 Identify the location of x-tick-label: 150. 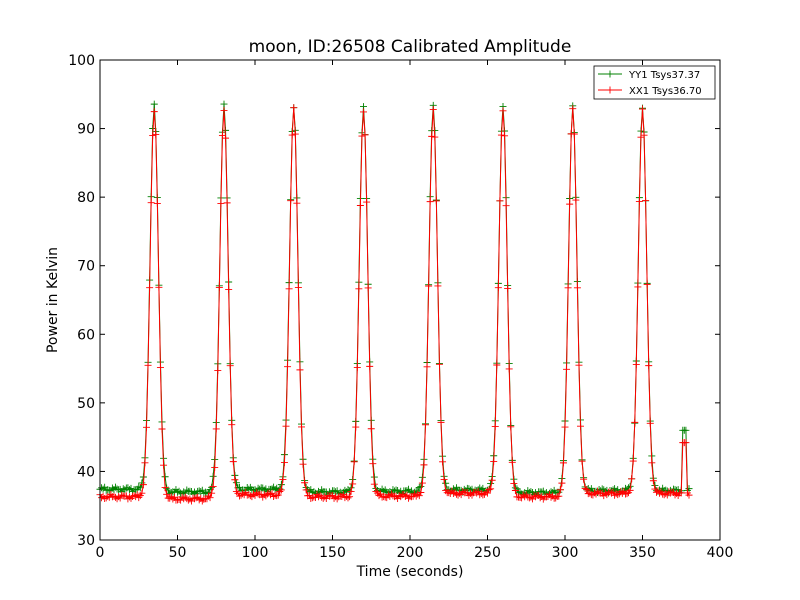
(332, 553).